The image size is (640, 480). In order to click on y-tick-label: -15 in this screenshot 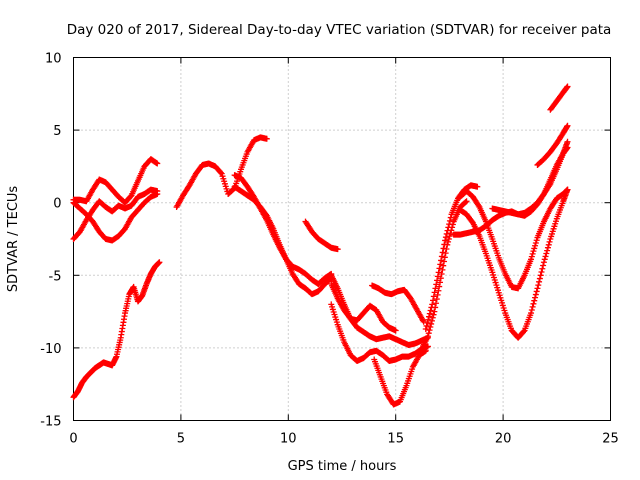, I will do `click(50, 422)`.